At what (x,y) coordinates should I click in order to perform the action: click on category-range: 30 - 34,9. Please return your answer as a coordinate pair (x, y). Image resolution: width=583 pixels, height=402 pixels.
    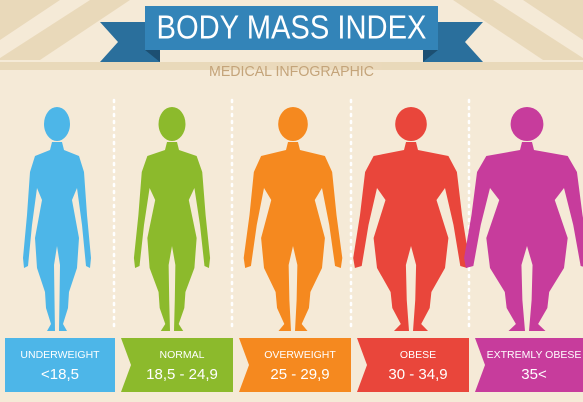
    Looking at the image, I should click on (417, 374).